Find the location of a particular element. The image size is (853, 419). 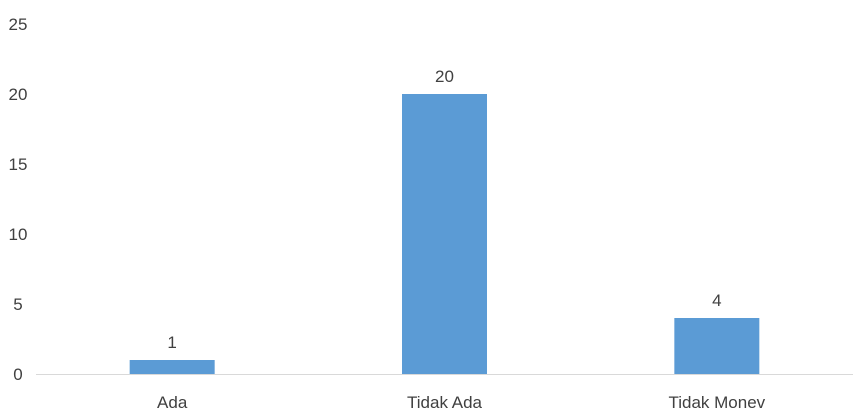

y-tick-label: 15 is located at coordinates (18, 164).